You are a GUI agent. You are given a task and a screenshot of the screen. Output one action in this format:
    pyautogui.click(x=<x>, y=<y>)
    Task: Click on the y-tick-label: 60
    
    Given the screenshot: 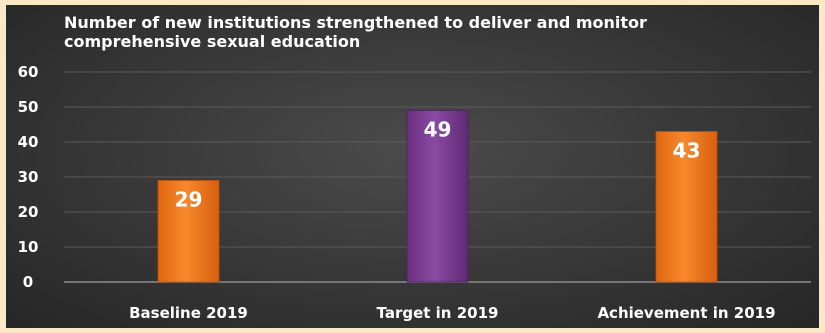 What is the action you would take?
    pyautogui.click(x=28, y=72)
    